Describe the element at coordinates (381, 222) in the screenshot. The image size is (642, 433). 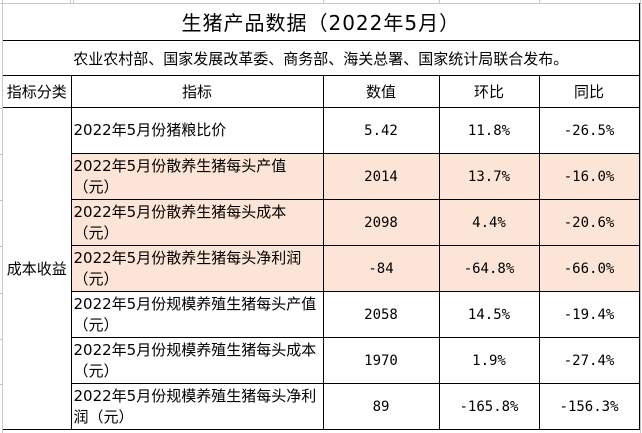
I see `value-cell: 2098` at that location.